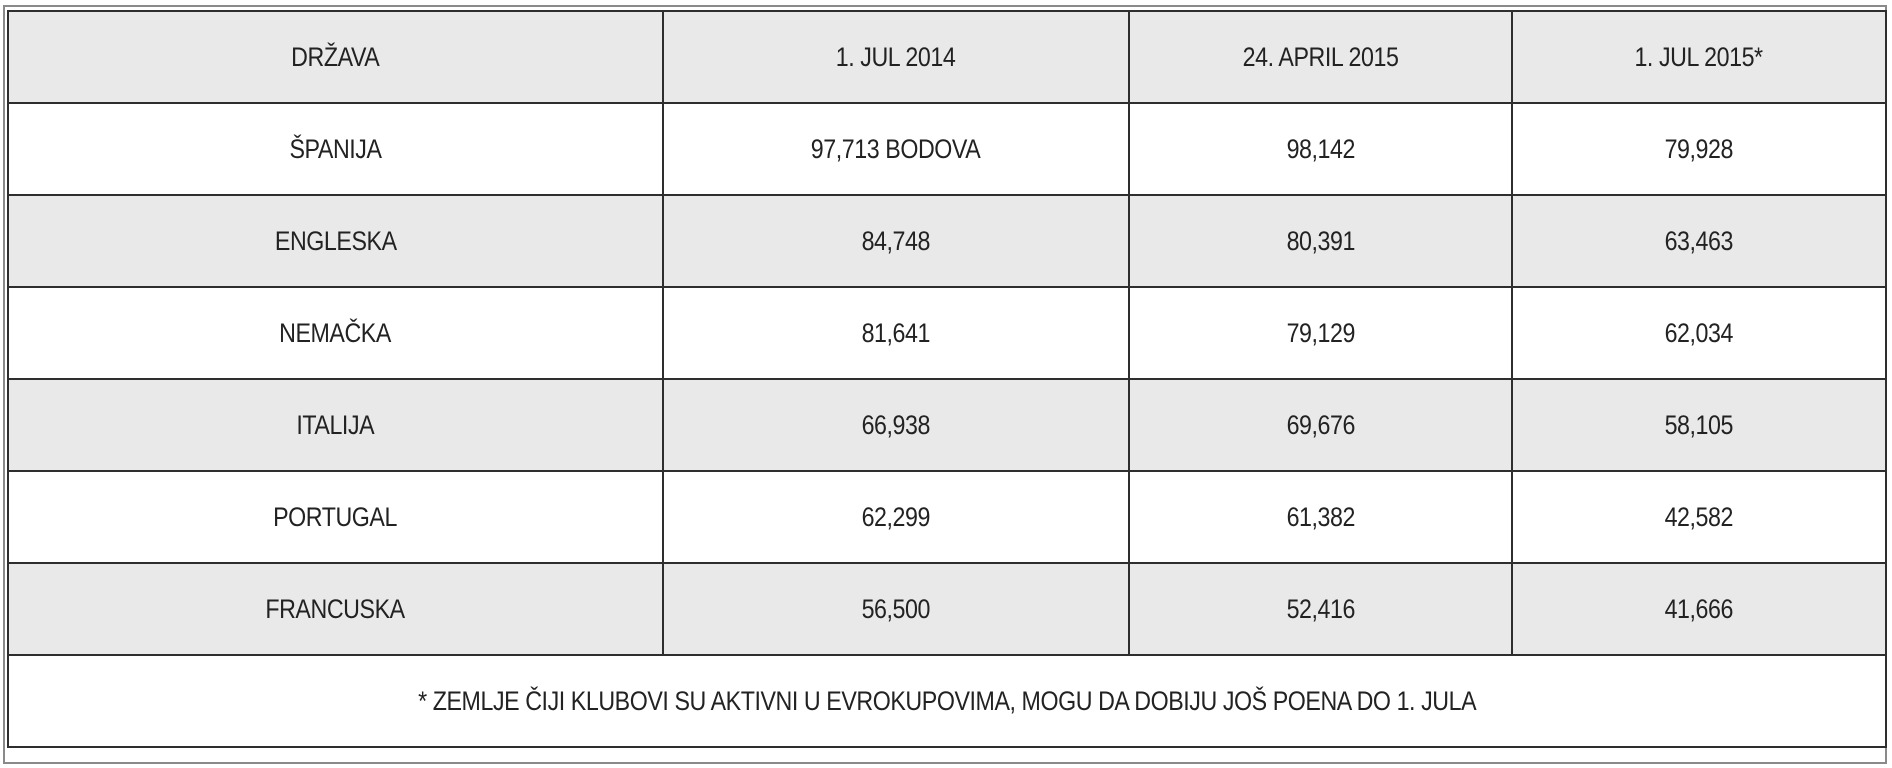 The width and height of the screenshot is (1892, 768). I want to click on country-cell: ITALIJA, so click(335, 425).